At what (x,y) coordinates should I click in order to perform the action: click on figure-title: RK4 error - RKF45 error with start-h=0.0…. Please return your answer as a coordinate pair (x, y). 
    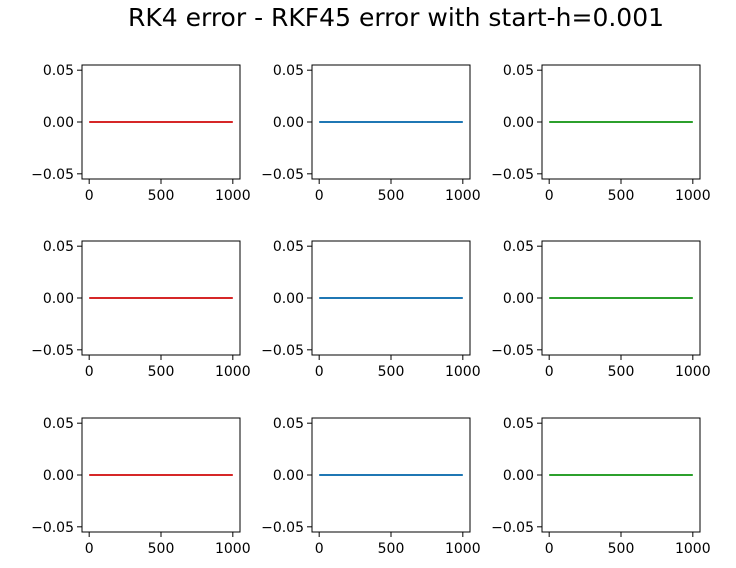
    Looking at the image, I should click on (396, 17).